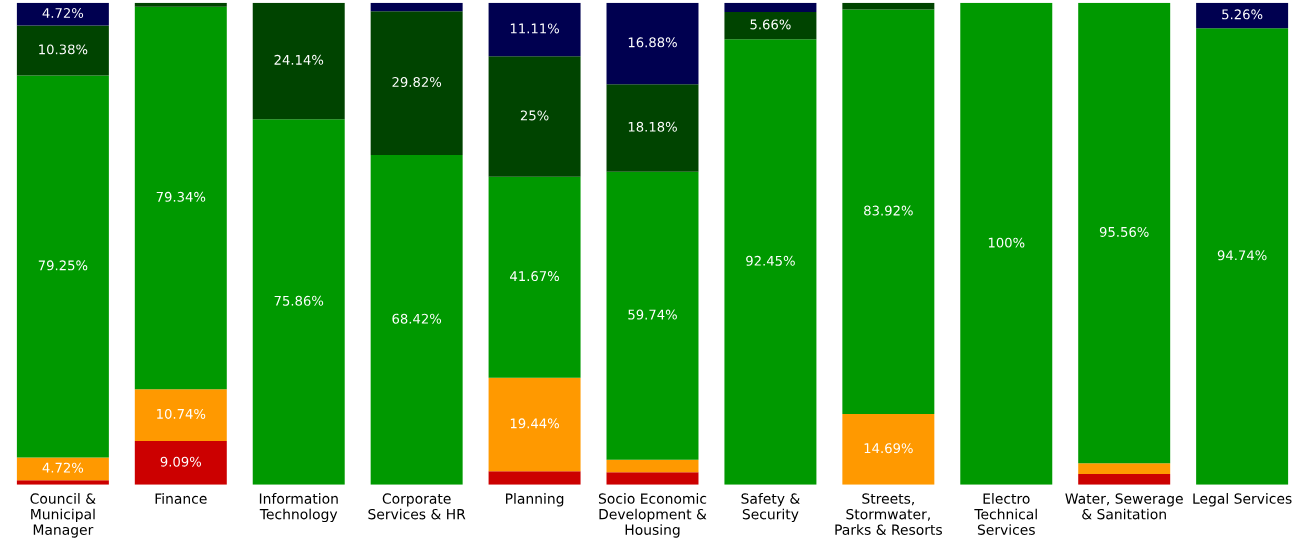 The height and width of the screenshot is (554, 1305). What do you see at coordinates (417, 506) in the screenshot?
I see `x-tick-label: Corporate Services & HR` at bounding box center [417, 506].